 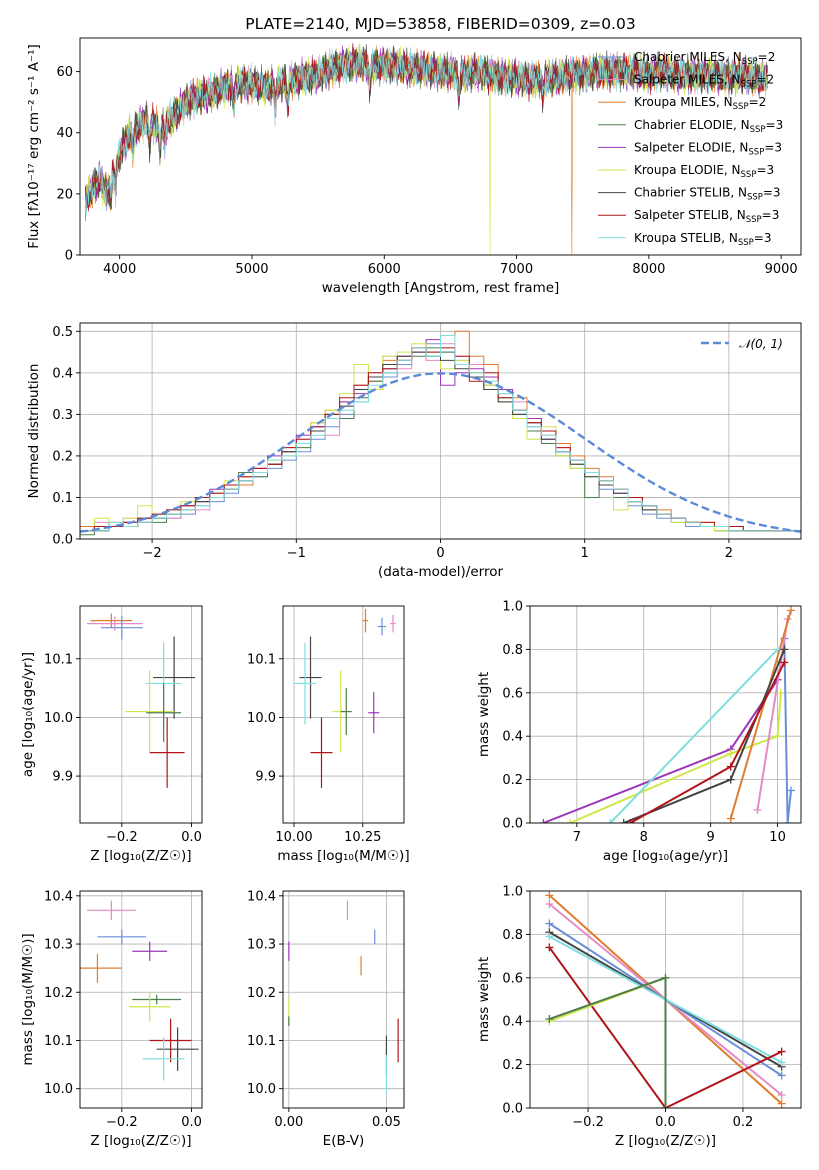 I want to click on x-tick-label: 9, so click(x=711, y=837).